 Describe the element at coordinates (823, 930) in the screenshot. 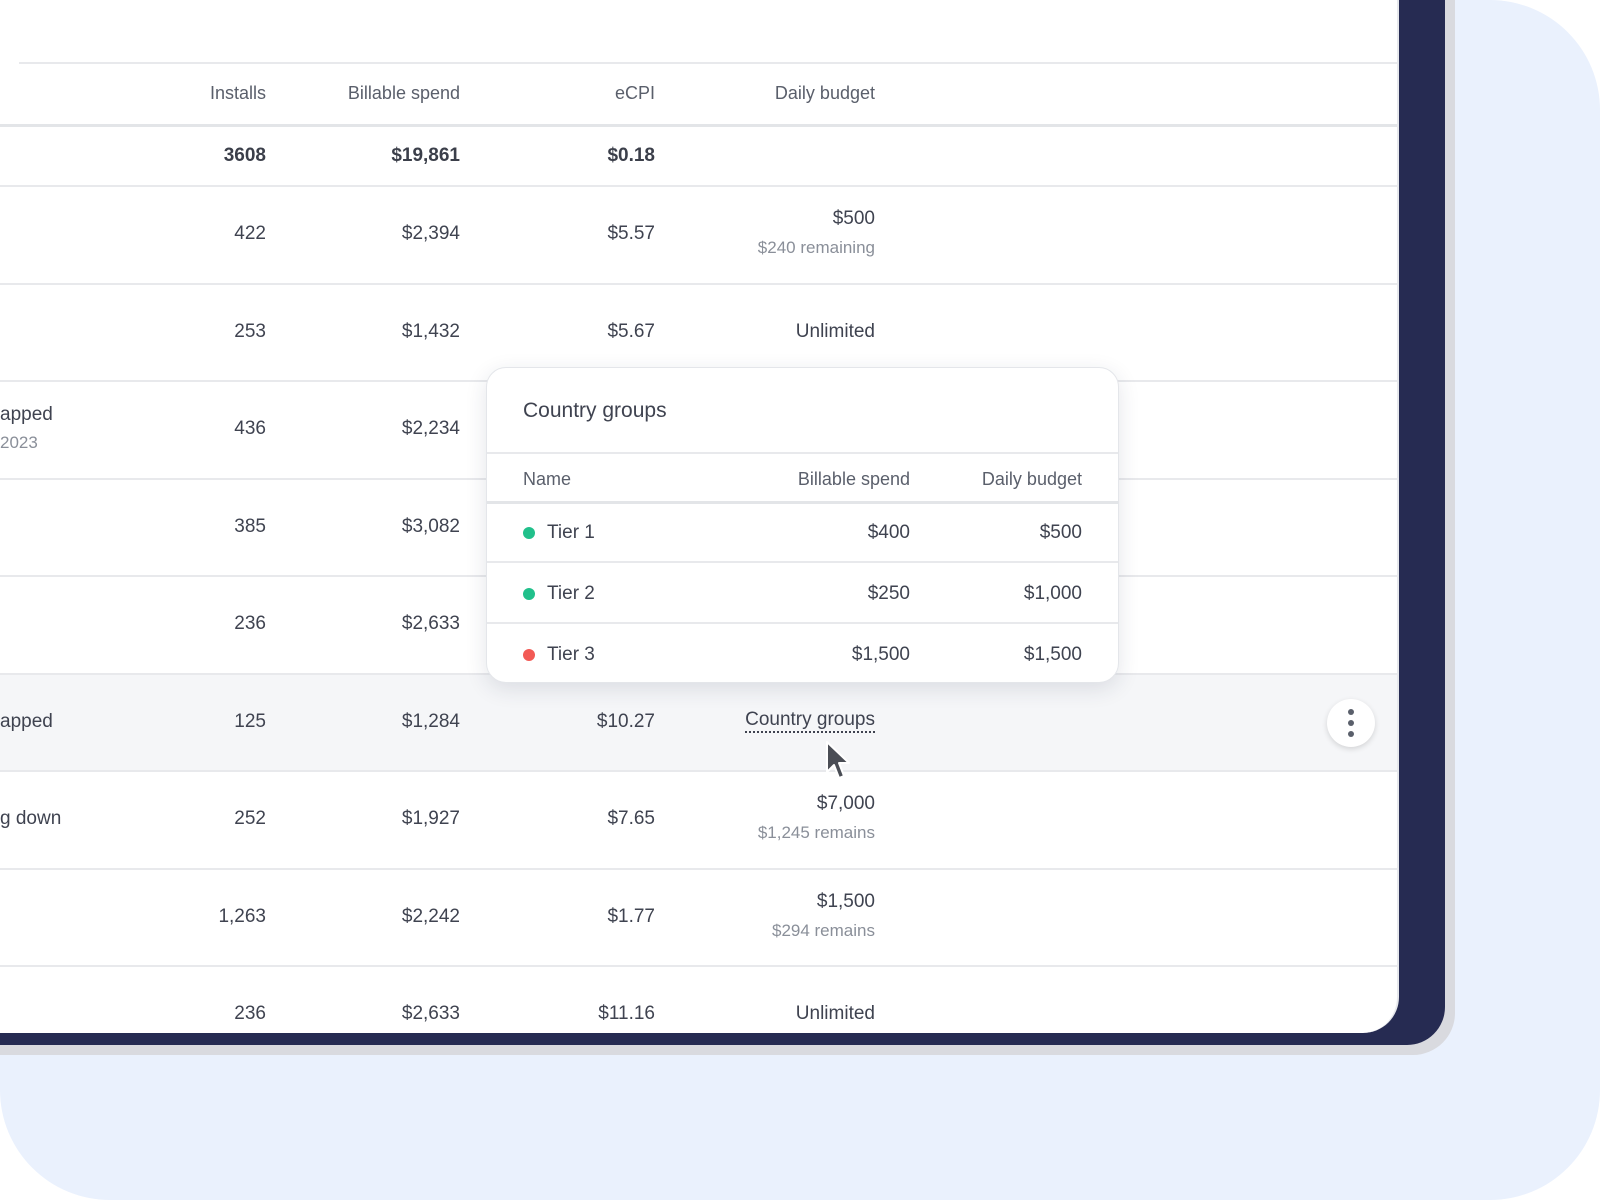

I see `budget-remaining: $294 remains` at that location.